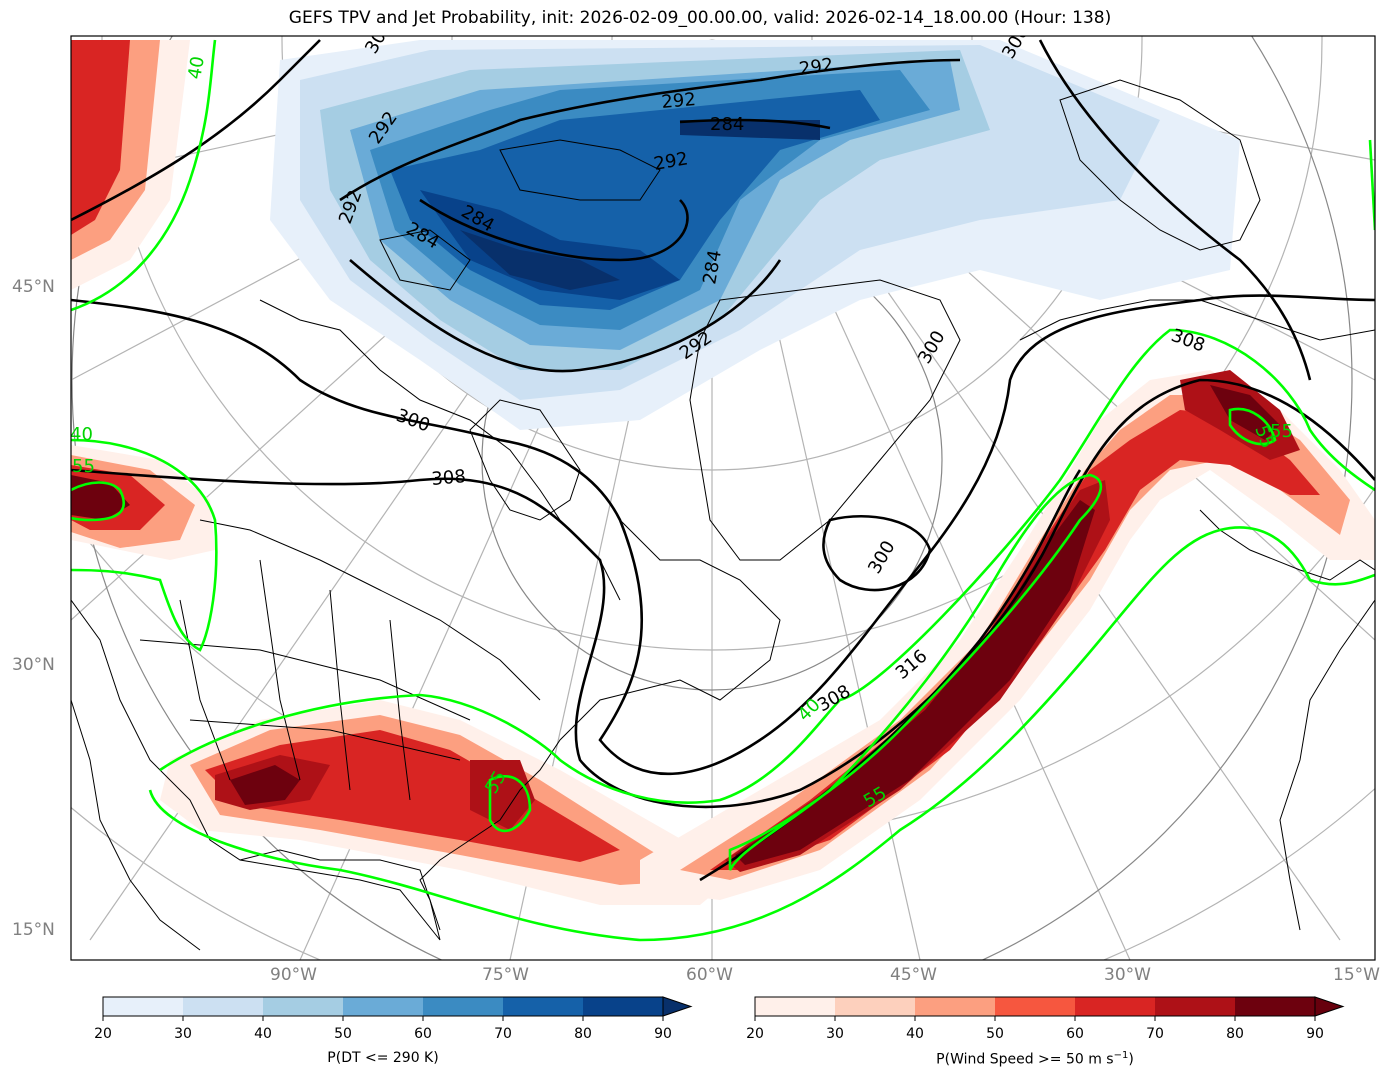  What do you see at coordinates (1121, 1055) in the screenshot?
I see `jet-label-exponent: −1` at bounding box center [1121, 1055].